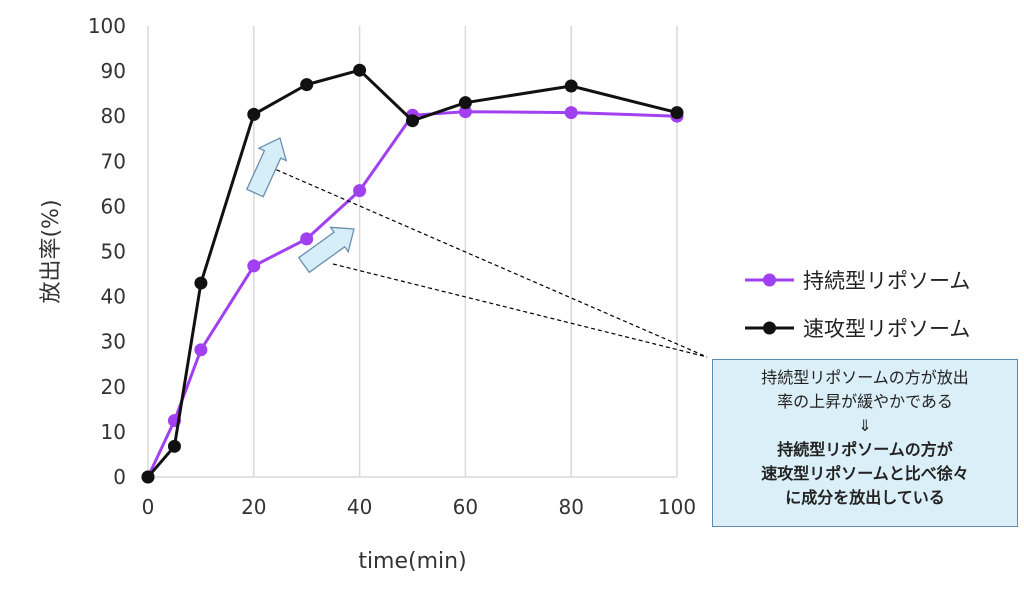  I want to click on y-tick-label: 90, so click(113, 71).